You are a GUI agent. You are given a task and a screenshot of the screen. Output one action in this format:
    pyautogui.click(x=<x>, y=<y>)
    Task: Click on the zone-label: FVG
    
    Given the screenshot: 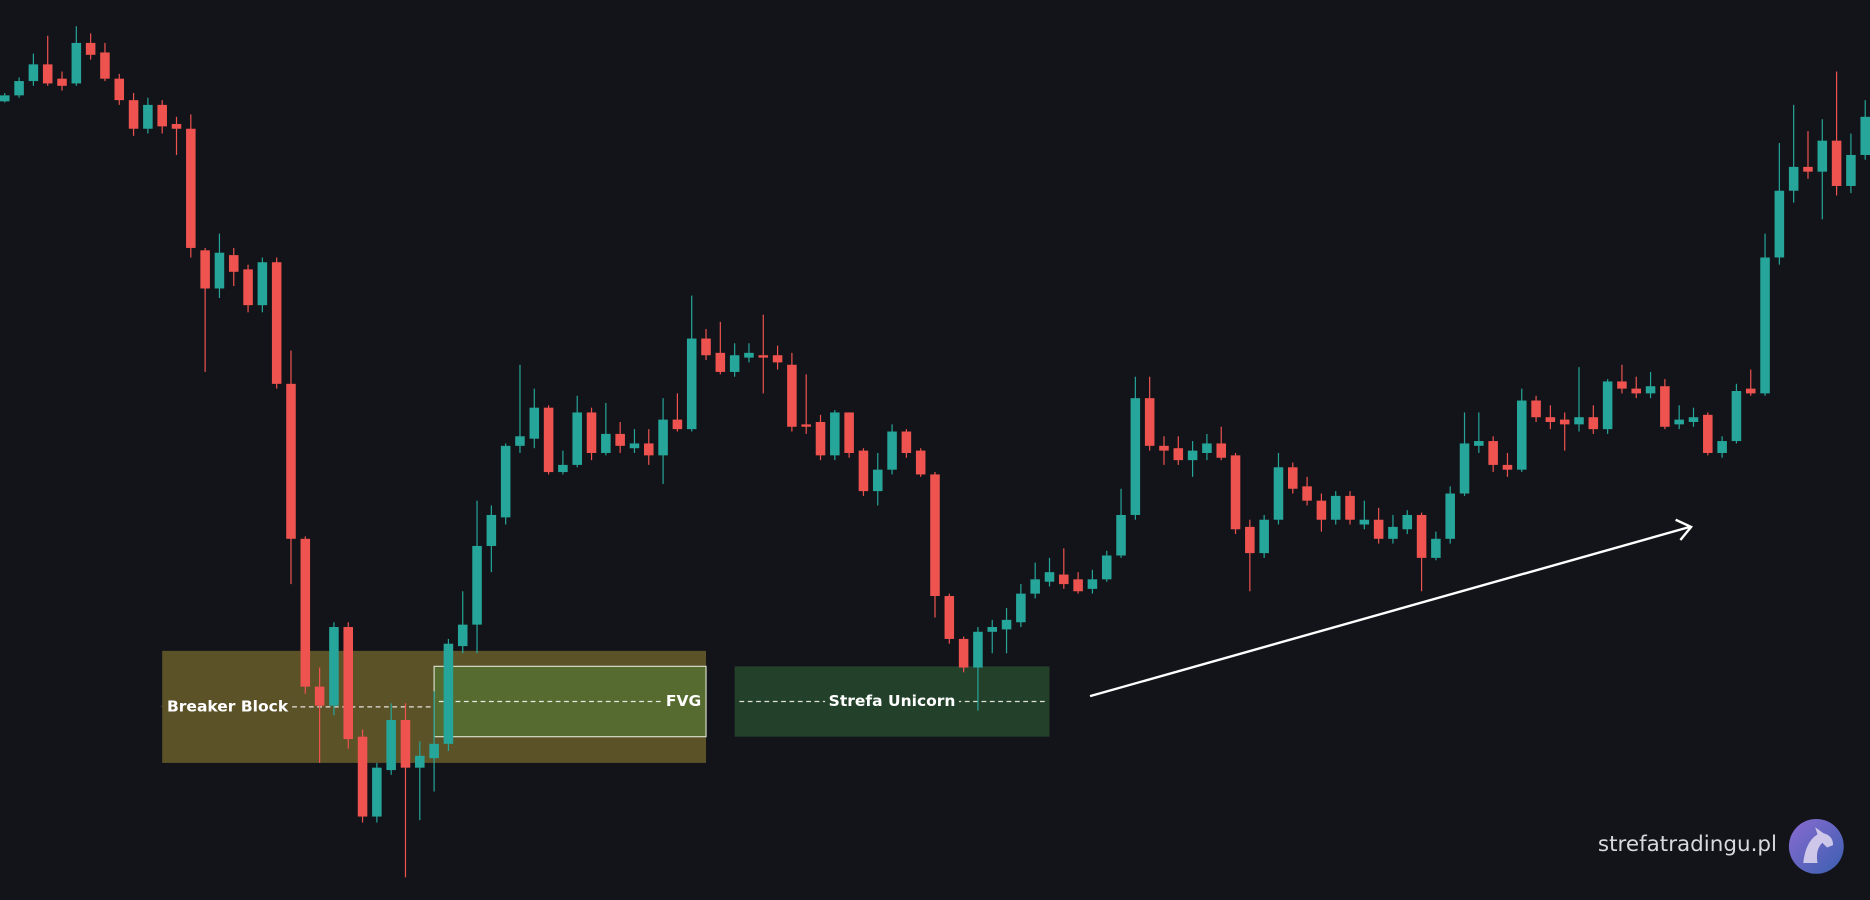 What is the action you would take?
    pyautogui.click(x=683, y=701)
    